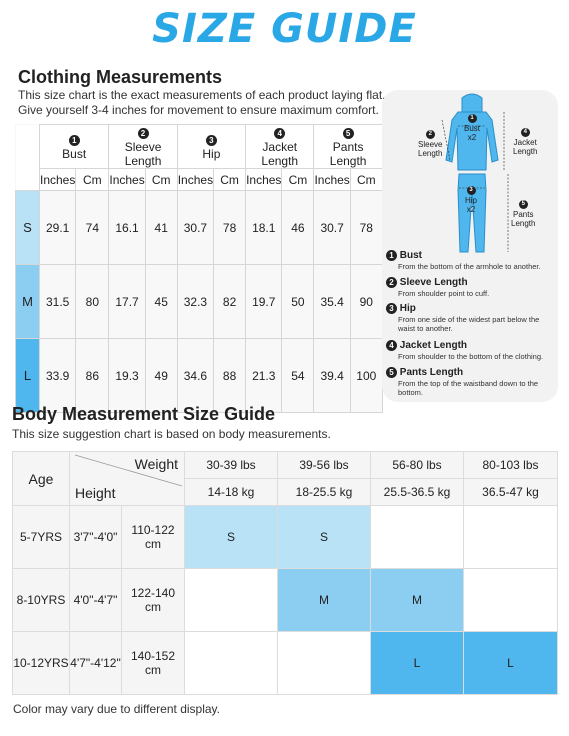 This screenshot has height=736, width=569. Describe the element at coordinates (472, 128) in the screenshot. I see `fig-bust-label: 1 Bust x2` at that location.